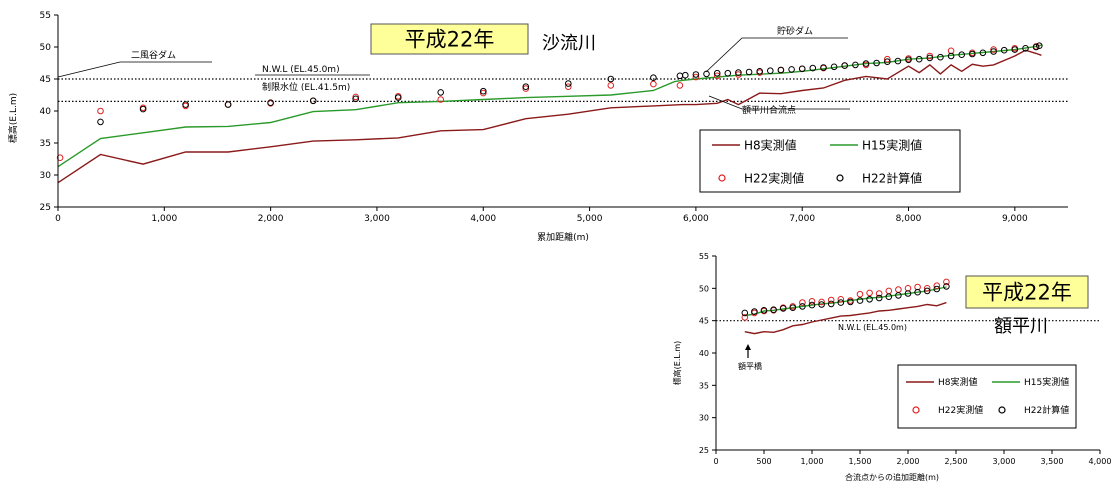  What do you see at coordinates (1100, 461) in the screenshot?
I see `x-tick-label: 4,000` at bounding box center [1100, 461].